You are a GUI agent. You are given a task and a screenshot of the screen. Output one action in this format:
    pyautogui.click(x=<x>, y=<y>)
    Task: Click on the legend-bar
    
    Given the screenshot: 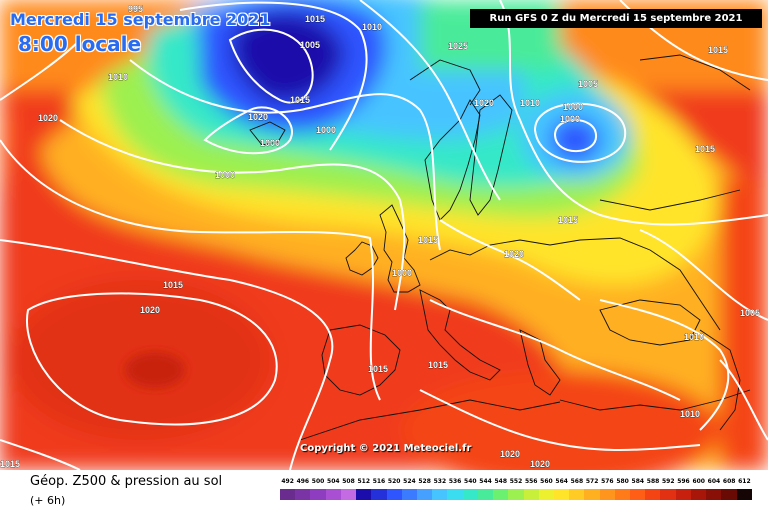 What is the action you would take?
    pyautogui.click(x=516, y=494)
    